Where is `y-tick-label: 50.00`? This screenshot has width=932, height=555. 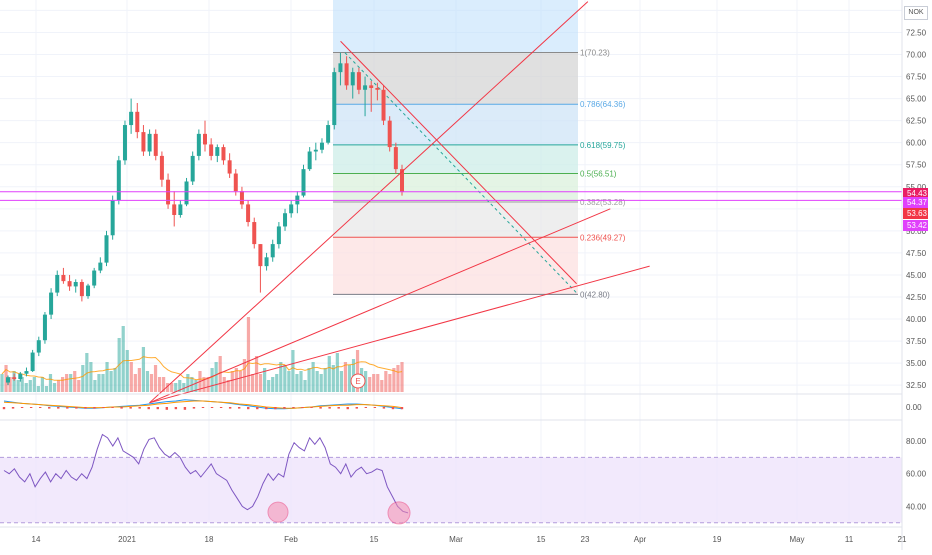 y-tick-label: 50.00 is located at coordinates (916, 231).